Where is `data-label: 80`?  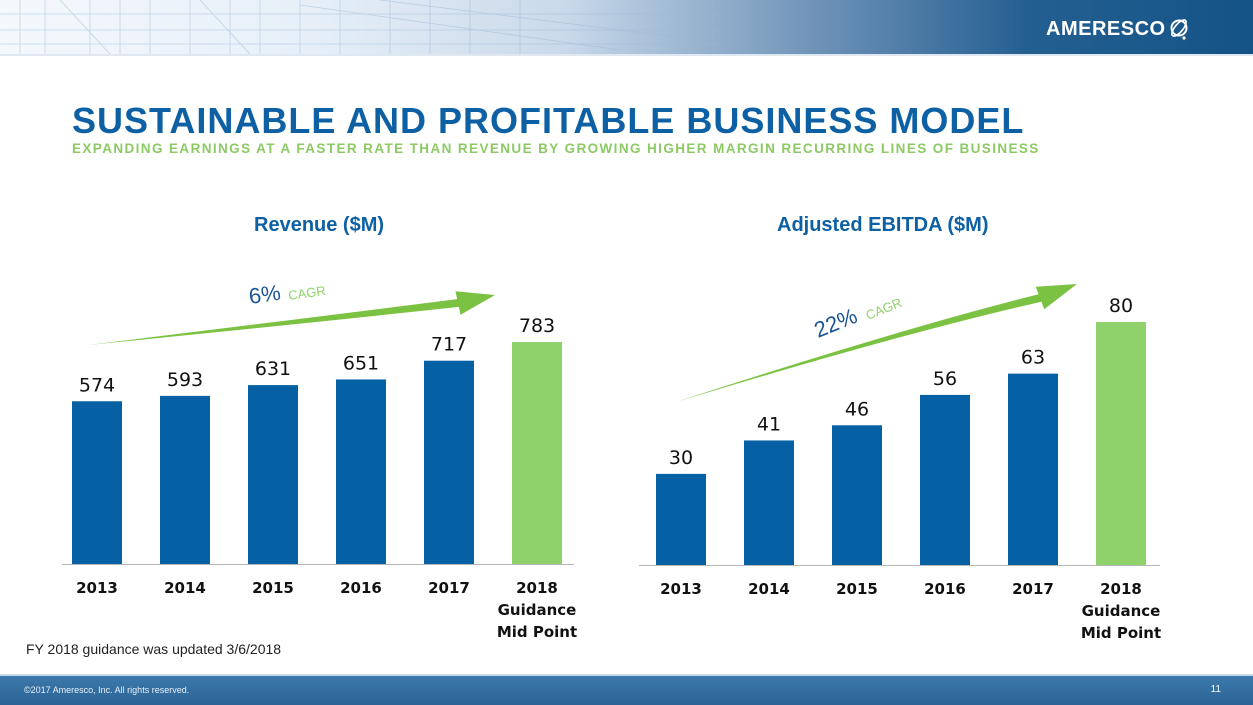
data-label: 80 is located at coordinates (1121, 306).